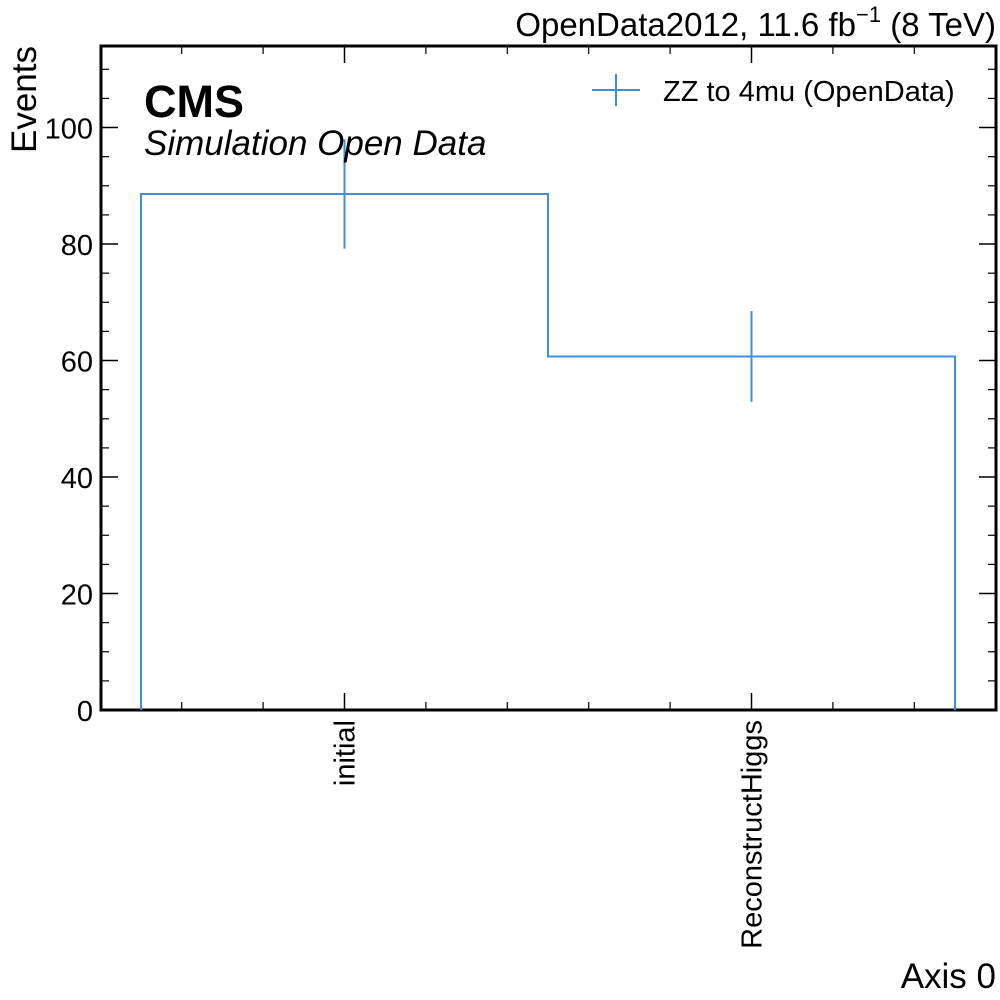  Describe the element at coordinates (77, 363) in the screenshot. I see `y-tick-label: 60` at that location.